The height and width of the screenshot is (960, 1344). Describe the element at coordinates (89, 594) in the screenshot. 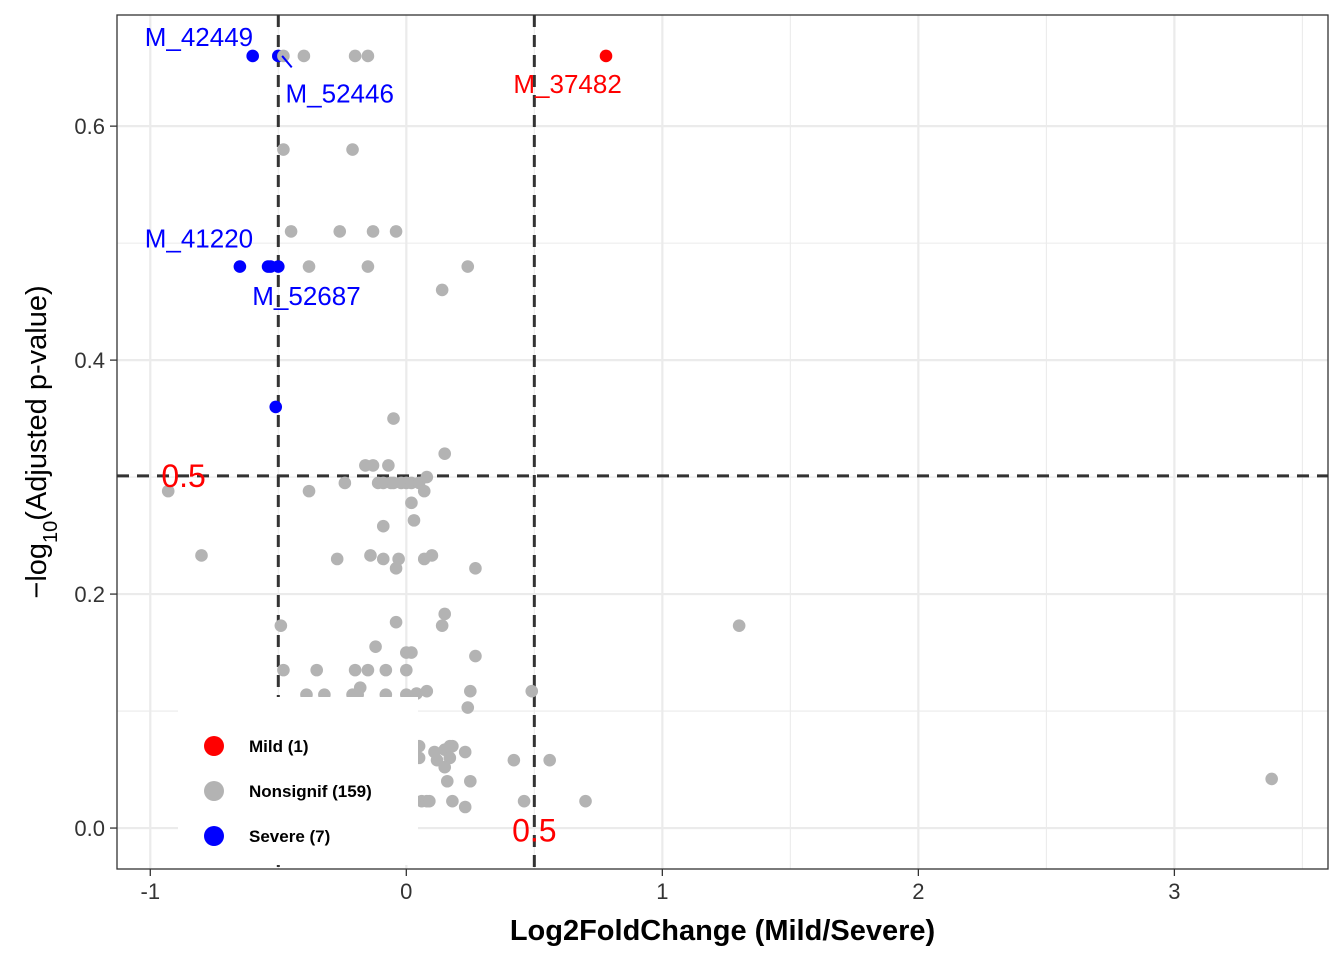

I see `y-tick-label: 0.2` at that location.